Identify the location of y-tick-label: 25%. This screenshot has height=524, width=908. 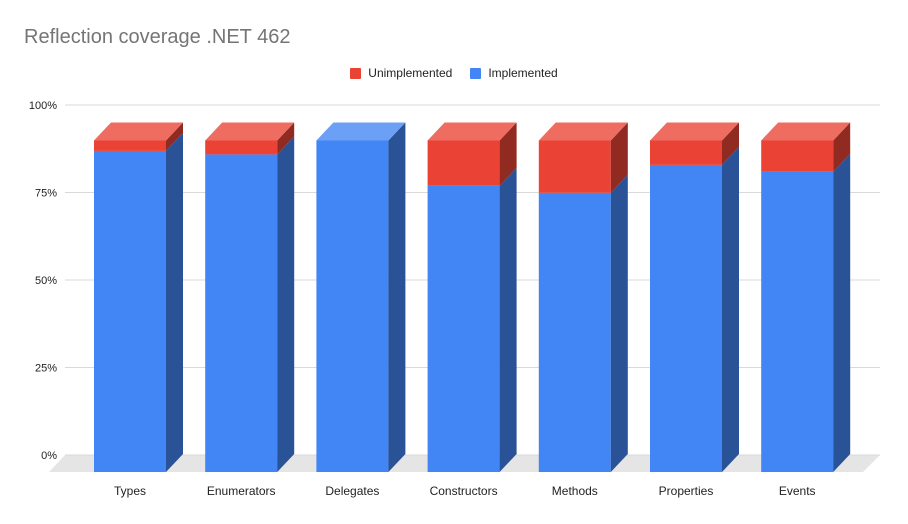
(46, 369).